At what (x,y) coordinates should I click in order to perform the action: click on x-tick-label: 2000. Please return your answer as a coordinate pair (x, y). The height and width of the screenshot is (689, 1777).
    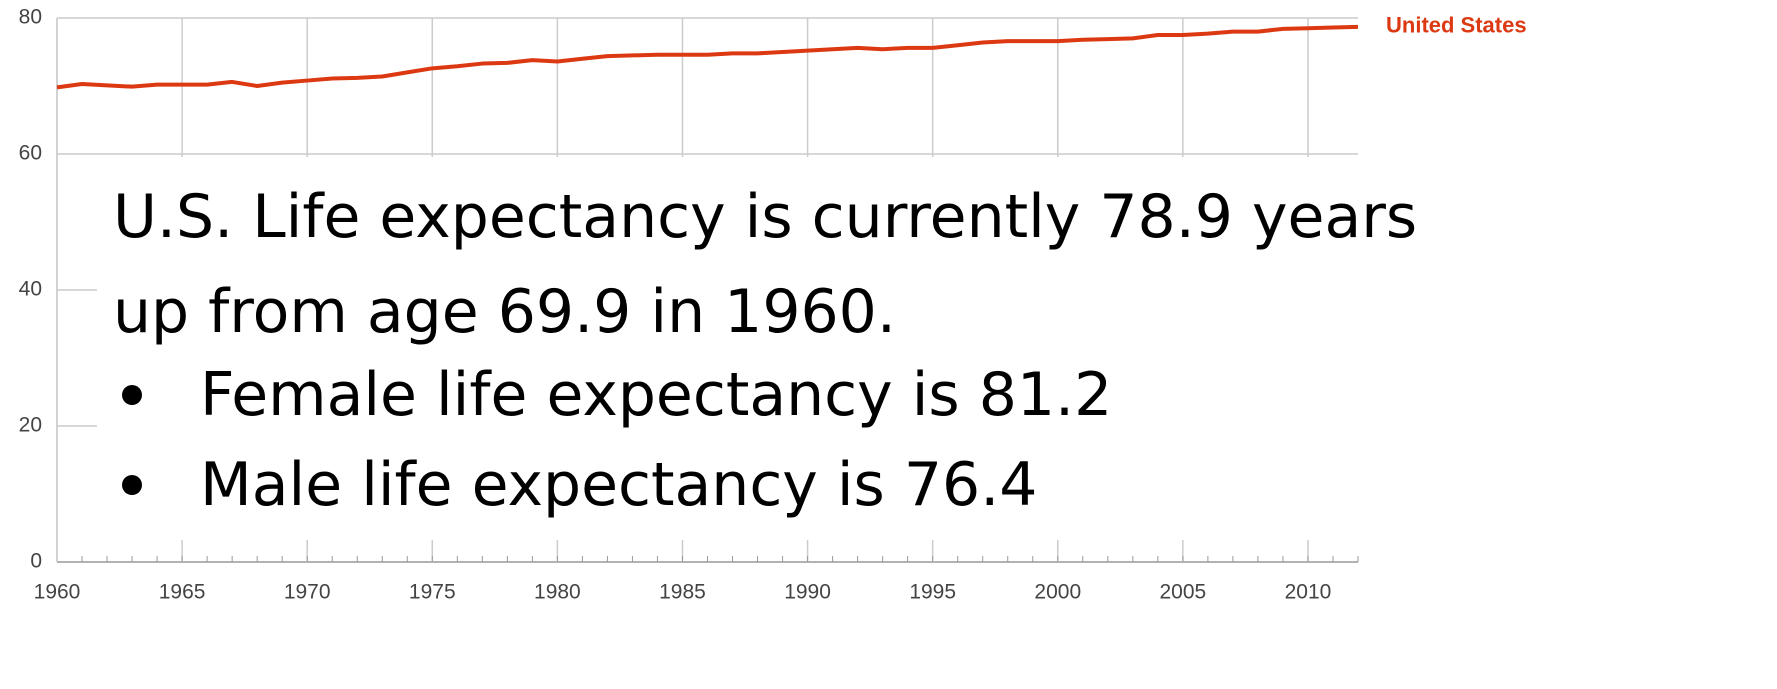
    Looking at the image, I should click on (1057, 592).